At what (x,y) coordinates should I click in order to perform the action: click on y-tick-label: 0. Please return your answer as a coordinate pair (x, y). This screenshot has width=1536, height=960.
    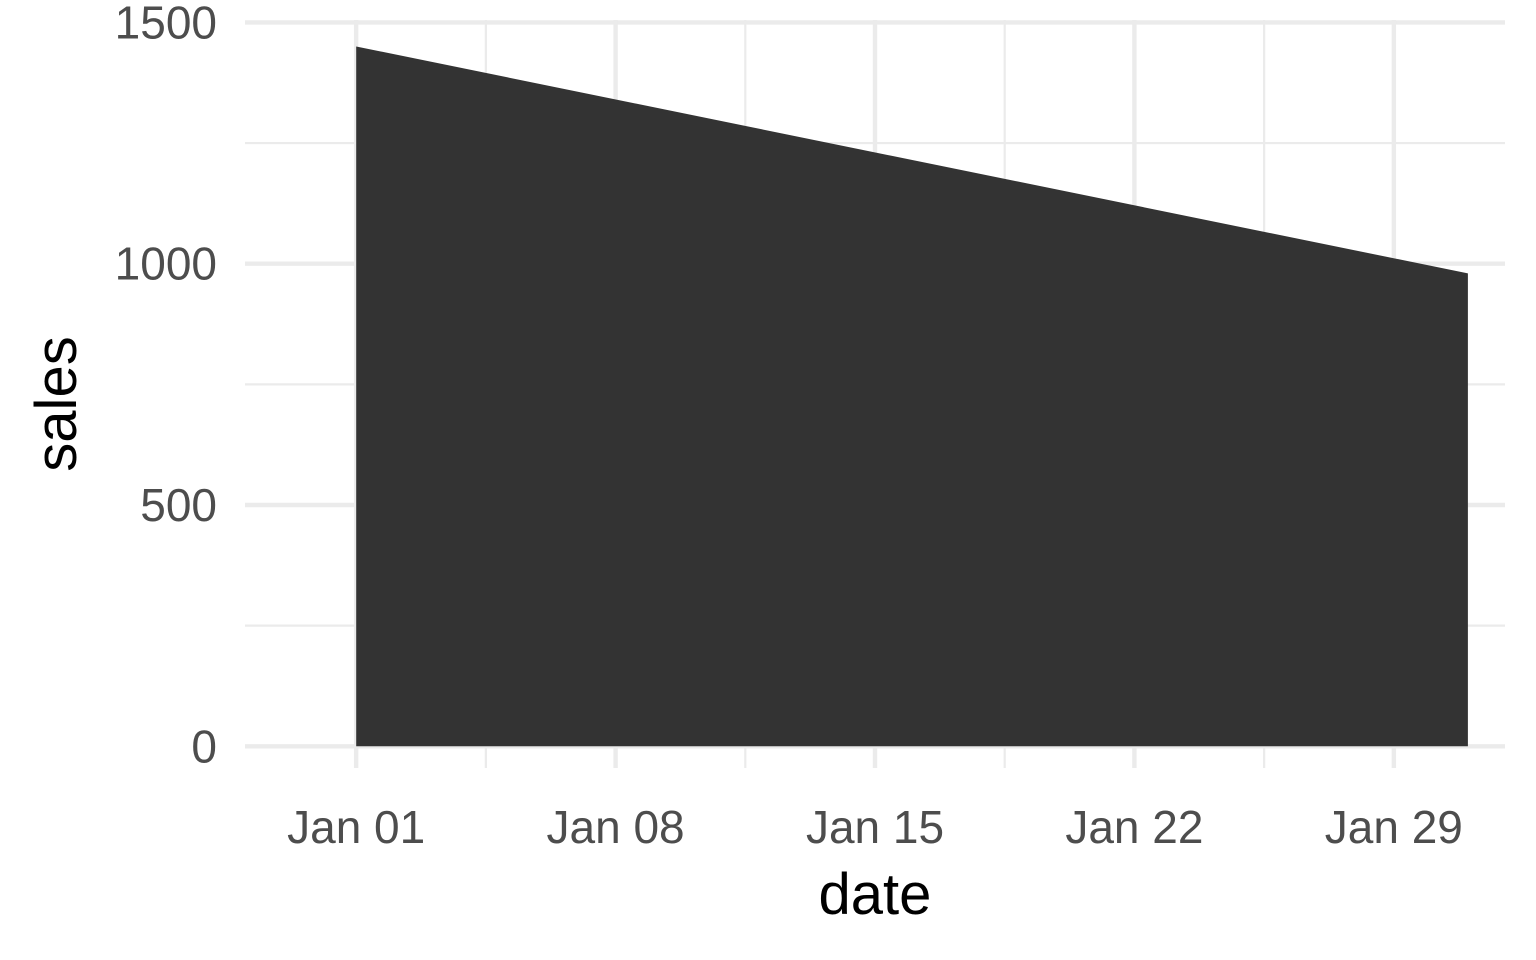
    Looking at the image, I should click on (204, 746).